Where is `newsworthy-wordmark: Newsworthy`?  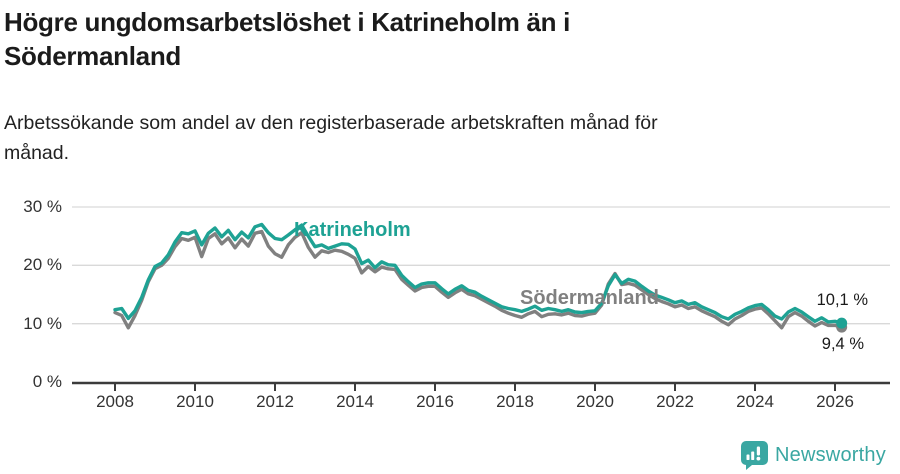 newsworthy-wordmark: Newsworthy is located at coordinates (830, 455).